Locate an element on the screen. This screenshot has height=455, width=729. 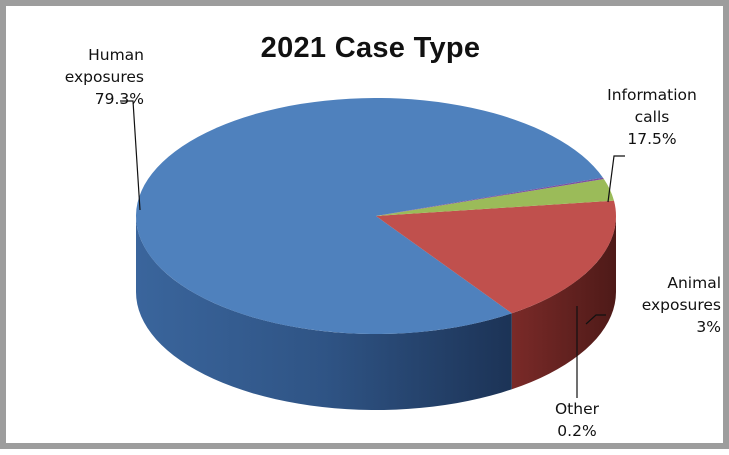
pie-slice-animal-exposures is located at coordinates (495, 197).